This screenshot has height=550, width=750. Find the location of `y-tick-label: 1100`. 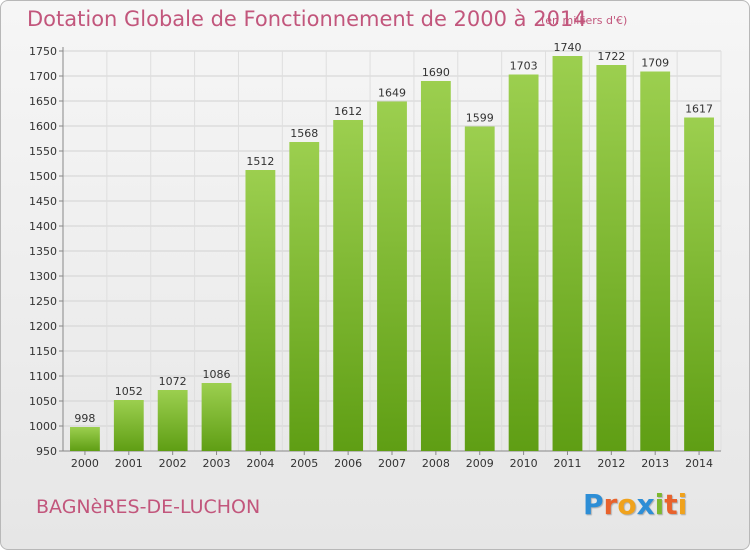

y-tick-label: 1100 is located at coordinates (43, 376).